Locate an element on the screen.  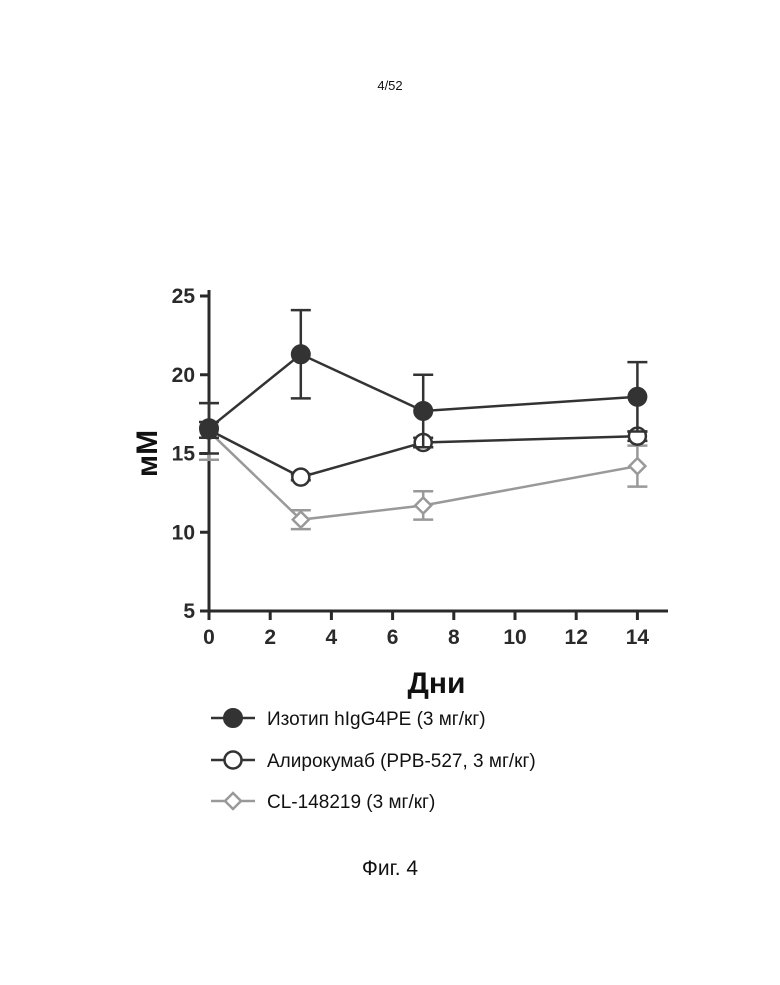
x-tick-label: 8 is located at coordinates (454, 637).